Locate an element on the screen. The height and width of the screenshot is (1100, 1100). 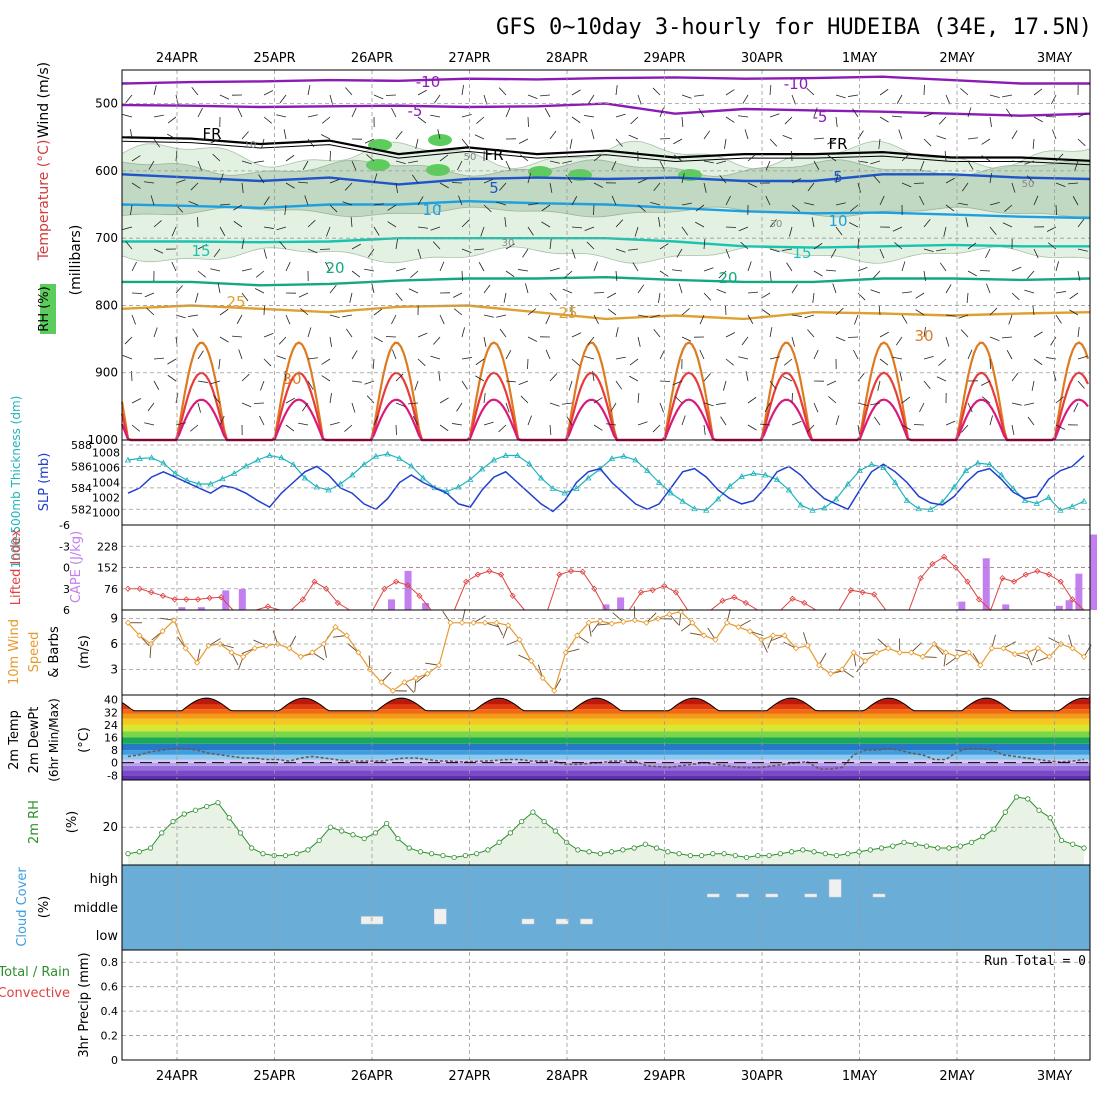
date-label-bottom: 29APR is located at coordinates (664, 1076).